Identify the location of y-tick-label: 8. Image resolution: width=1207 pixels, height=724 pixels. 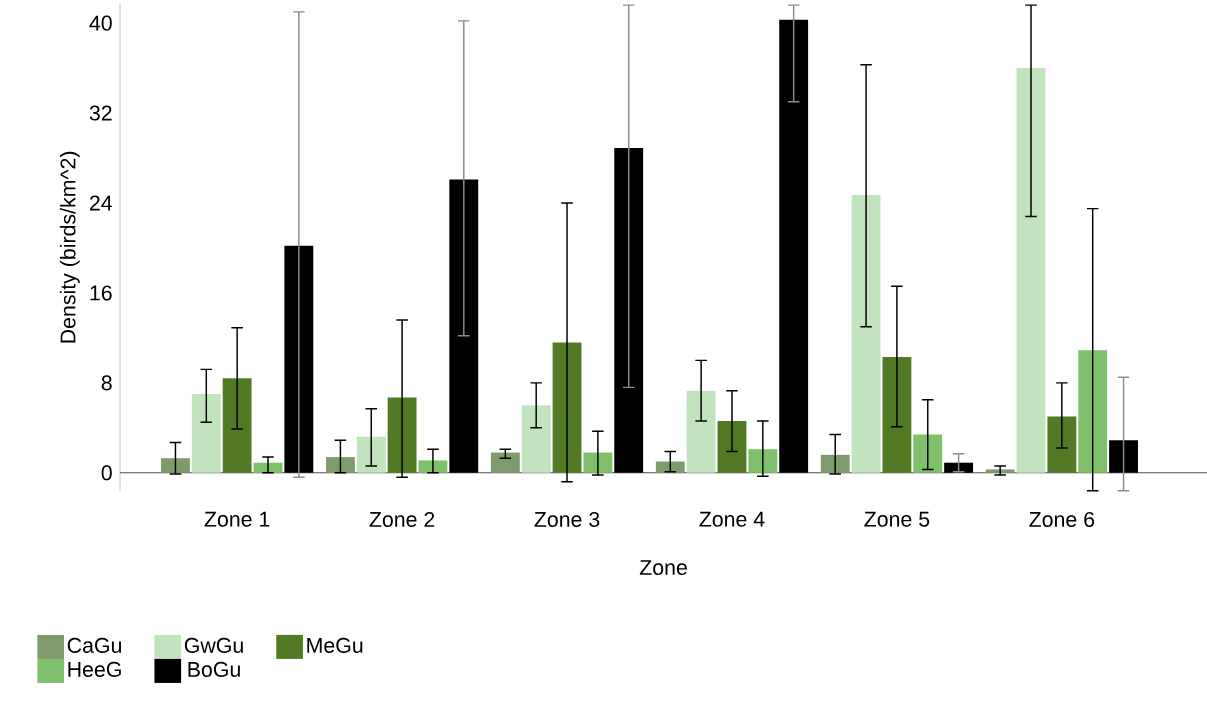
(106, 383).